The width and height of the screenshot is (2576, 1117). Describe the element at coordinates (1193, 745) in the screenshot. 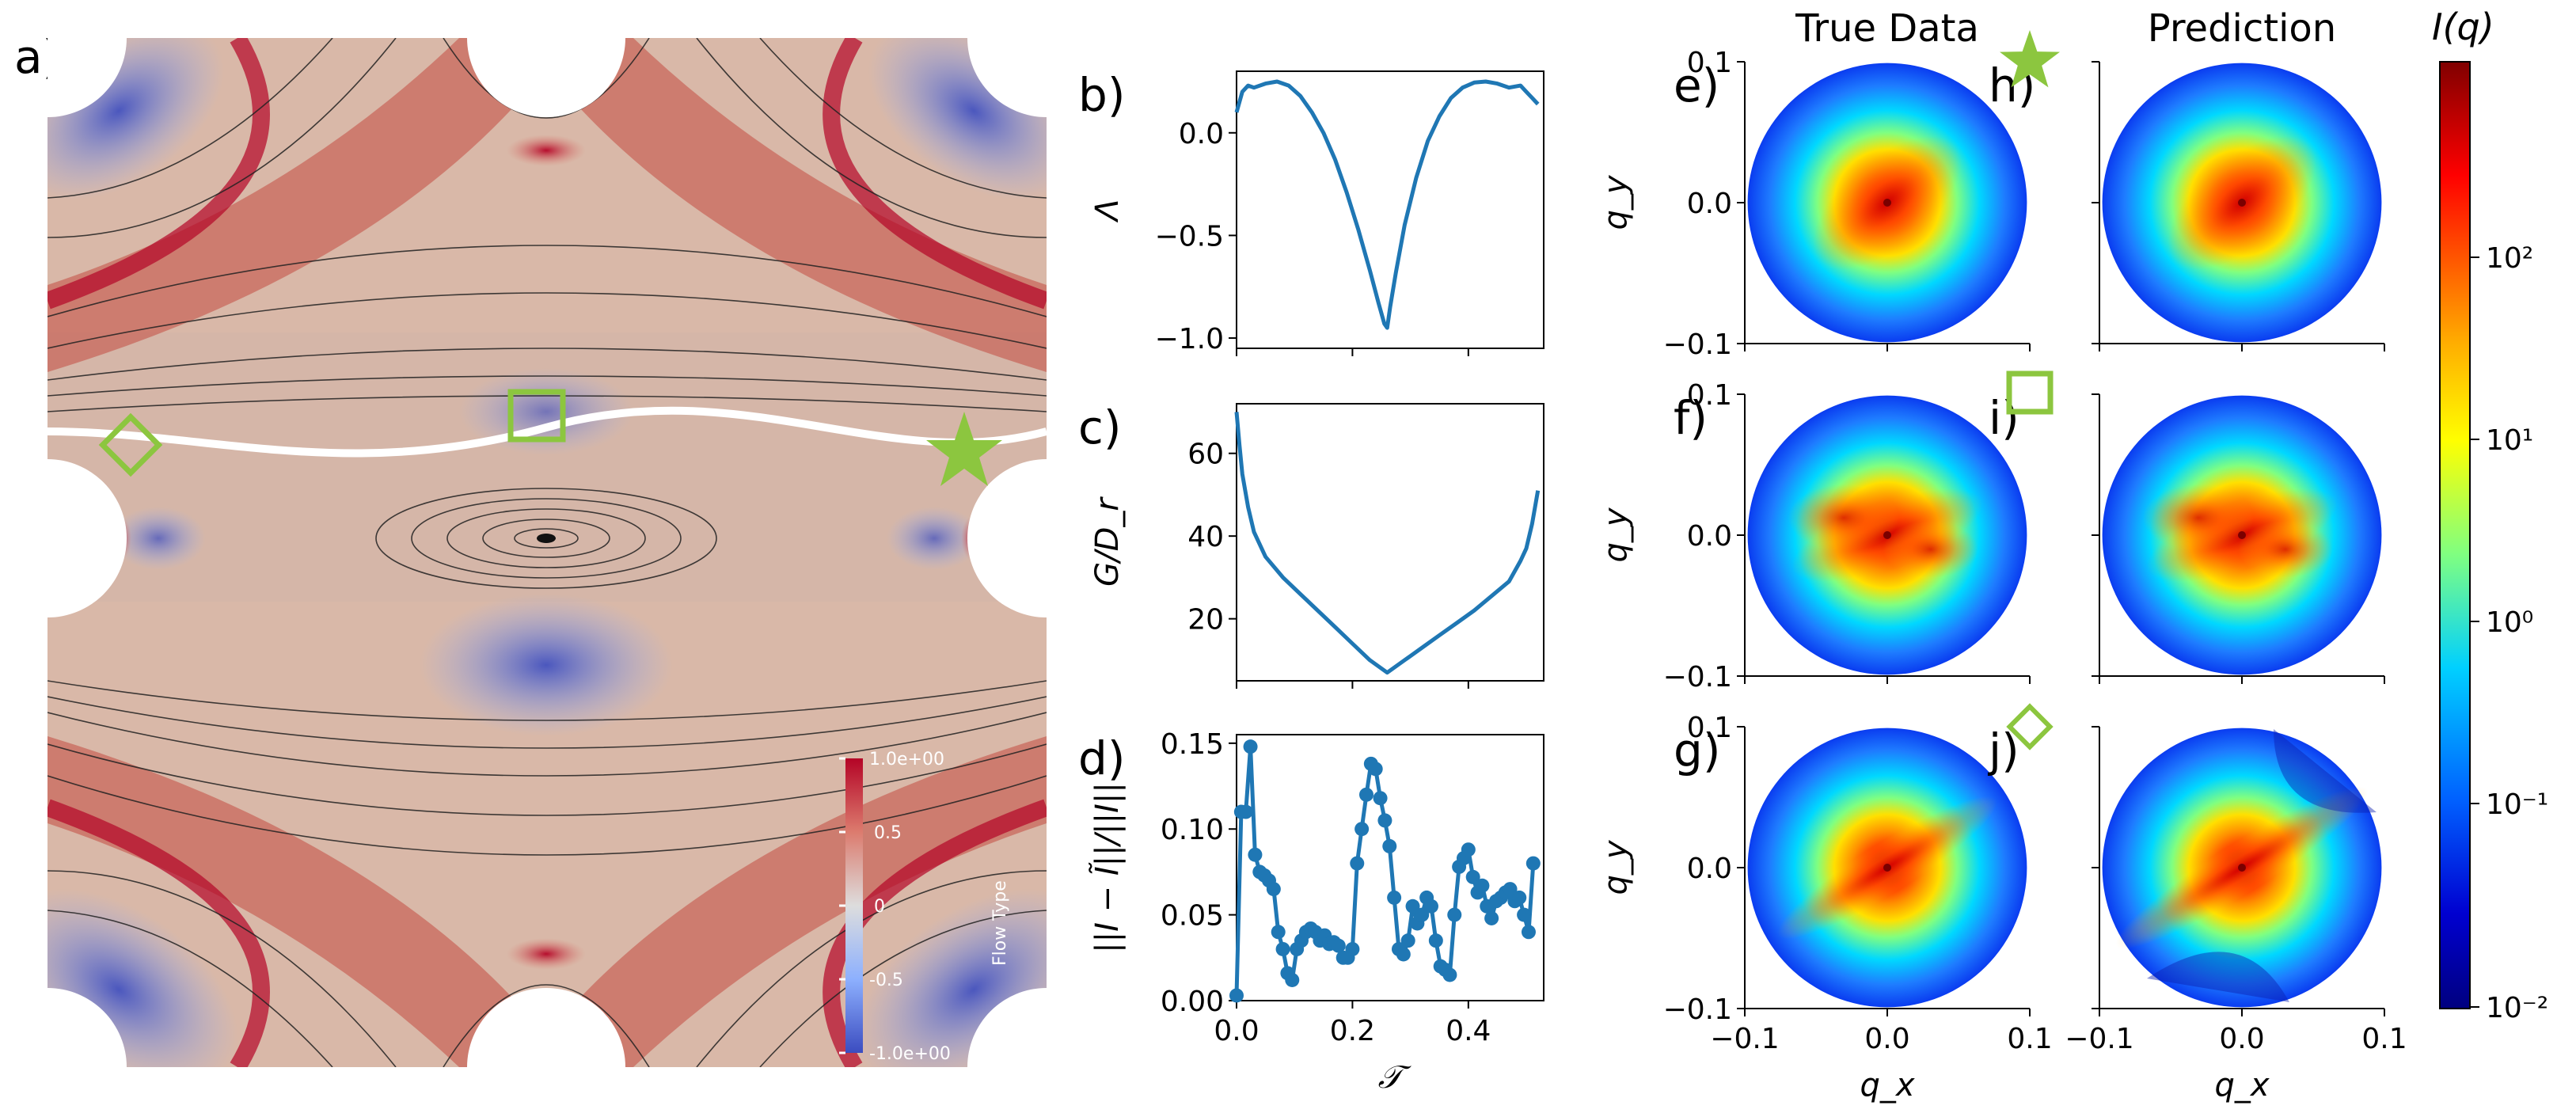

I see `y-tick-label: 0.15` at that location.